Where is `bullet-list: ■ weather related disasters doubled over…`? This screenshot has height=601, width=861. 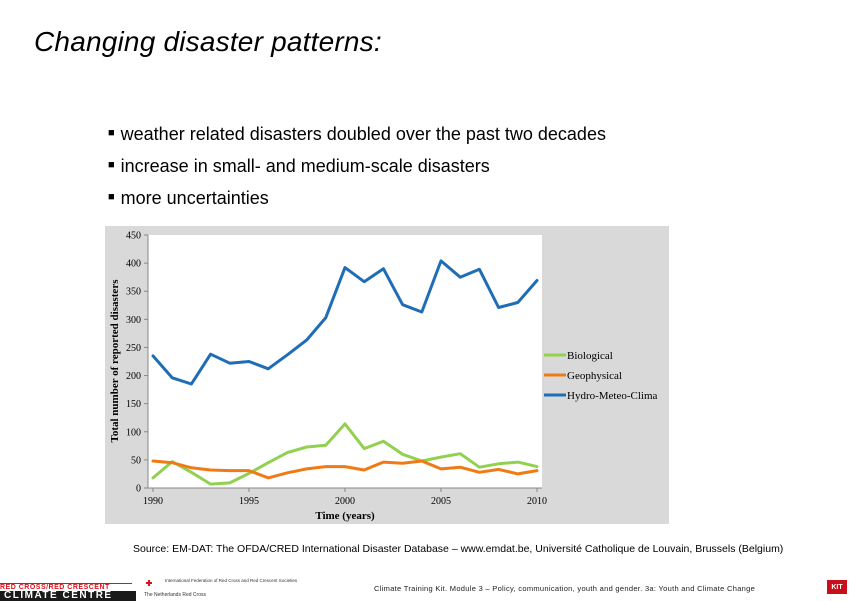
bullet-list: ■ weather related disasters doubled over… is located at coordinates (357, 166).